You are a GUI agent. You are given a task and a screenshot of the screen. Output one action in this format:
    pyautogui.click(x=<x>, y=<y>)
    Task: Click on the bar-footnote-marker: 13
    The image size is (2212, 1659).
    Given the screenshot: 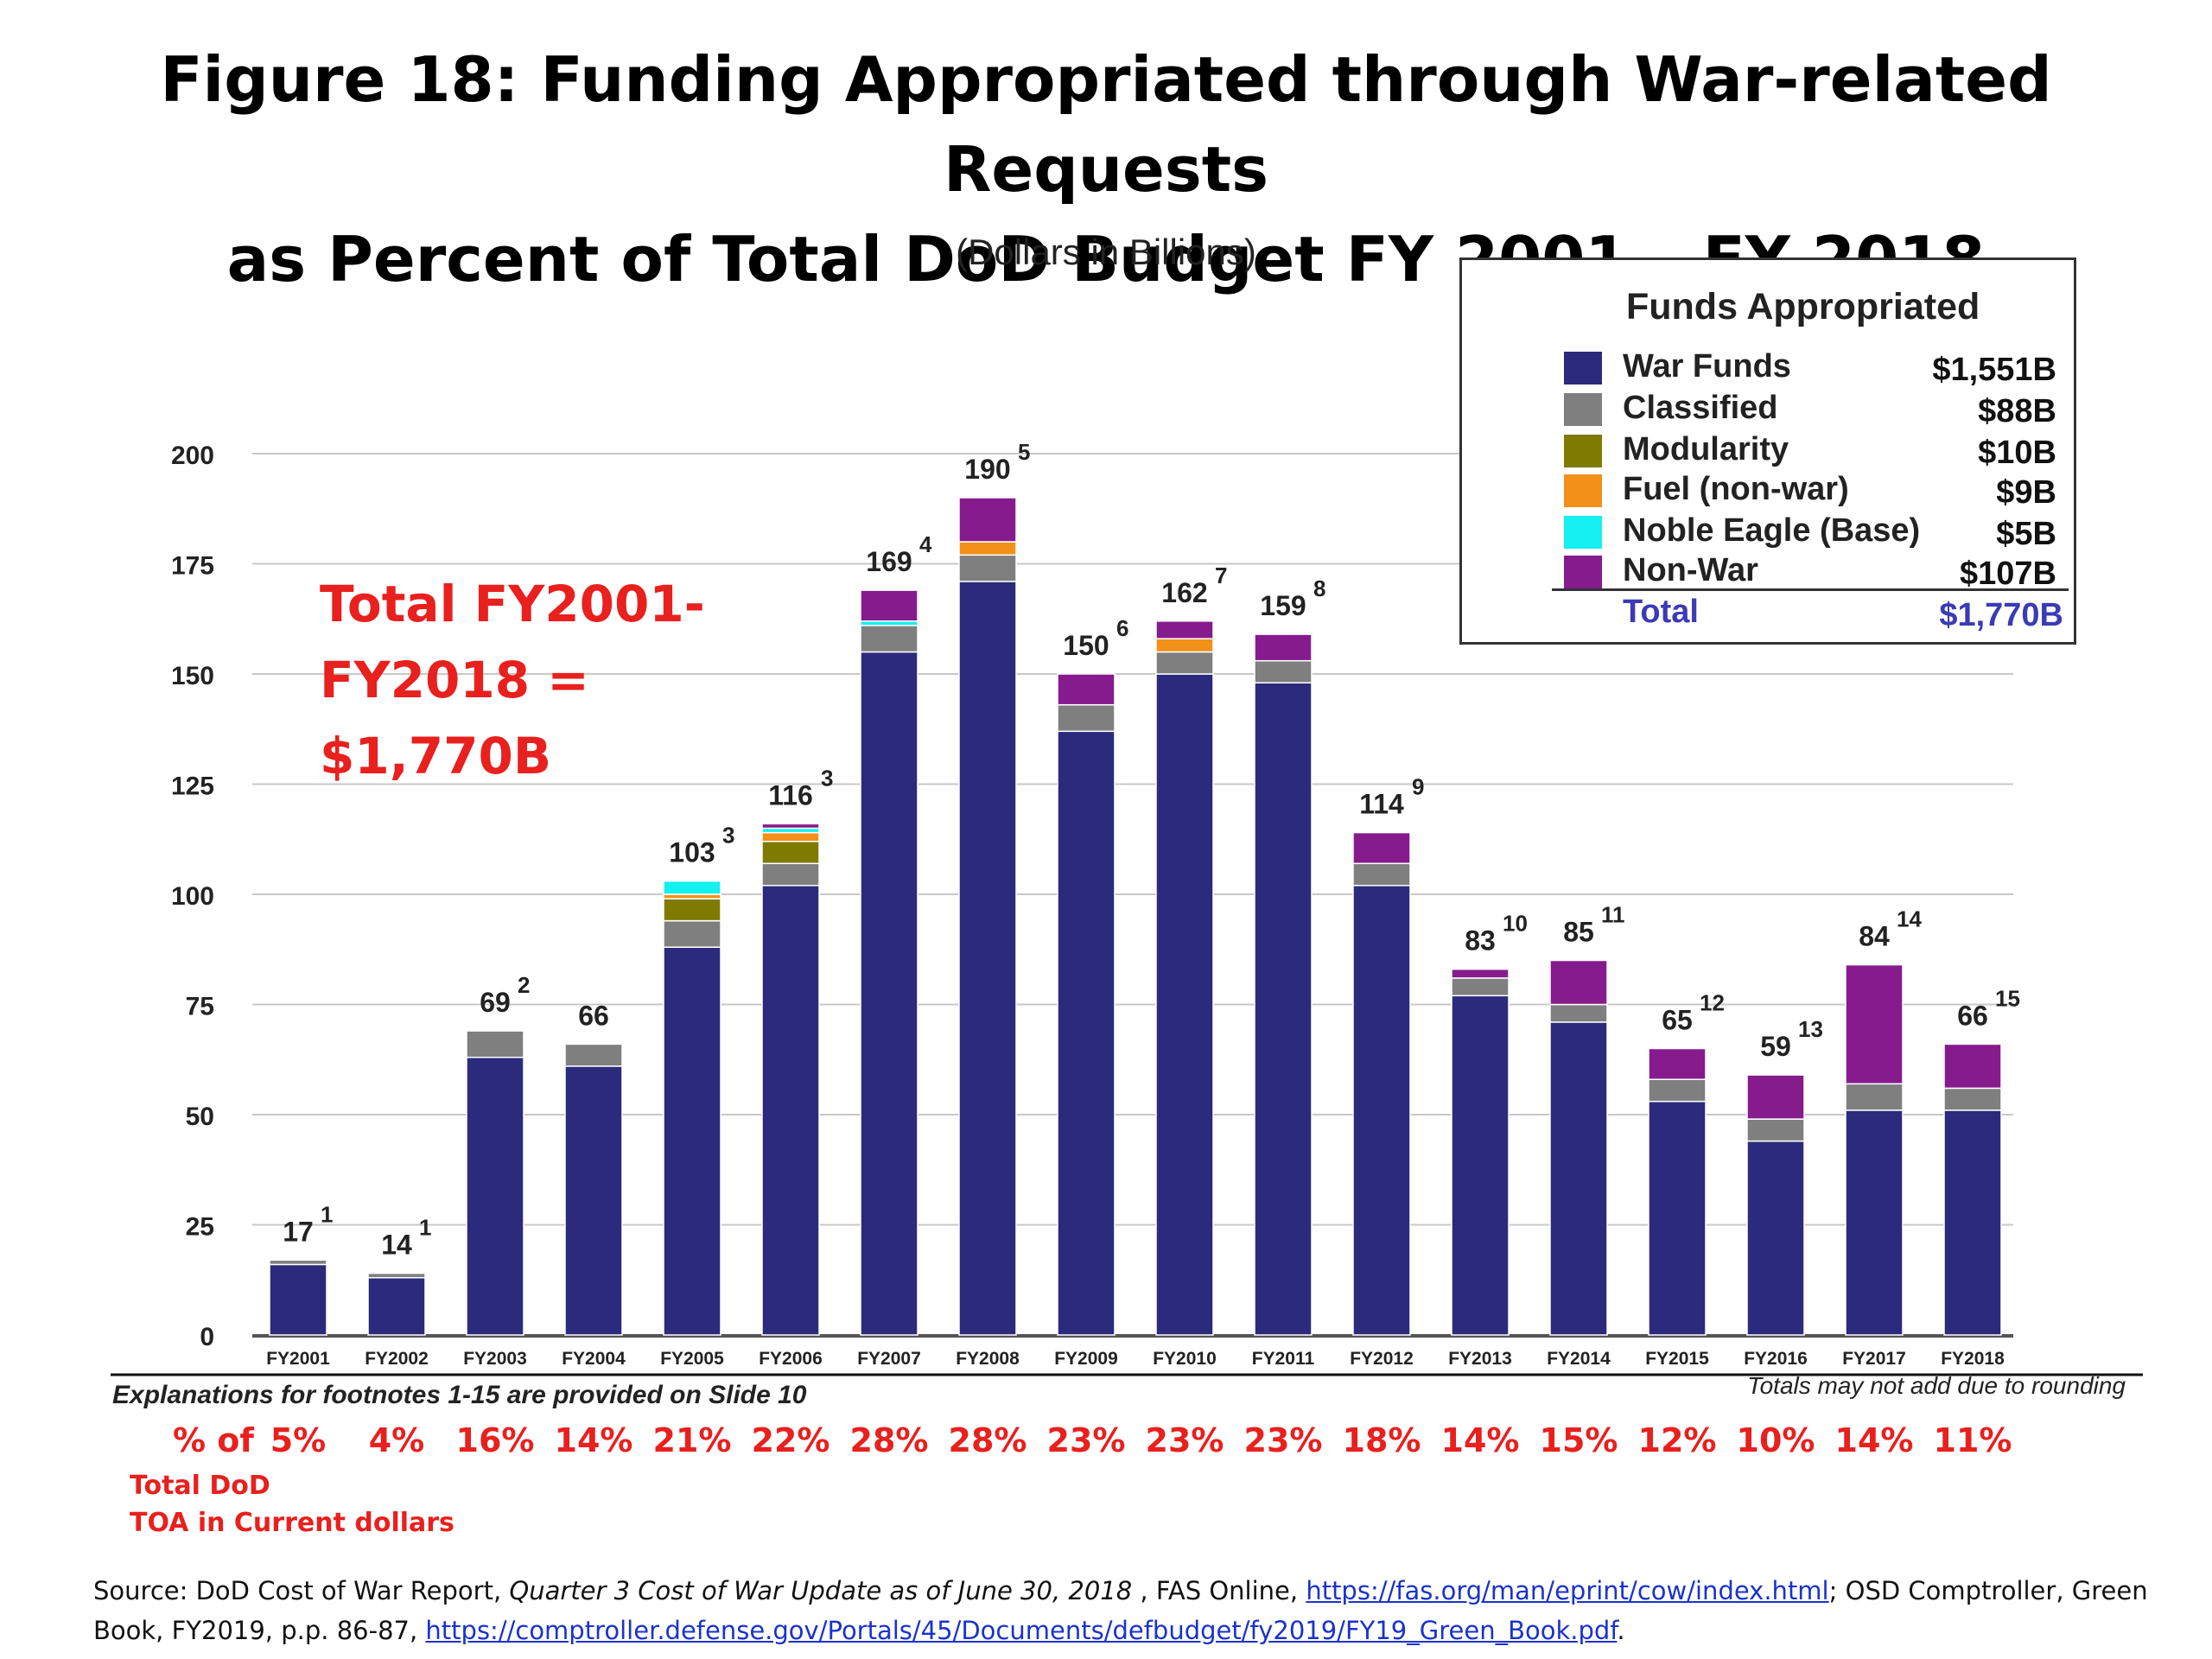 What is the action you would take?
    pyautogui.click(x=1811, y=1029)
    